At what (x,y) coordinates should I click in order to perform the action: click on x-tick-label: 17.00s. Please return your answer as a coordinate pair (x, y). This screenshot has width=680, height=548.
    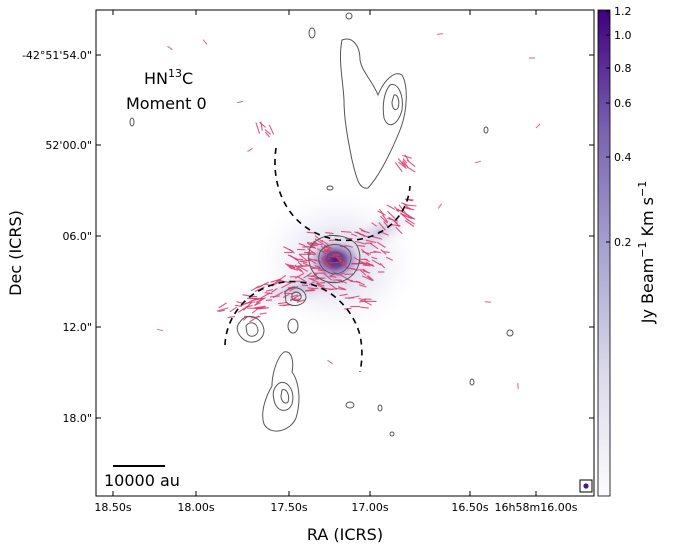
    Looking at the image, I should click on (369, 507).